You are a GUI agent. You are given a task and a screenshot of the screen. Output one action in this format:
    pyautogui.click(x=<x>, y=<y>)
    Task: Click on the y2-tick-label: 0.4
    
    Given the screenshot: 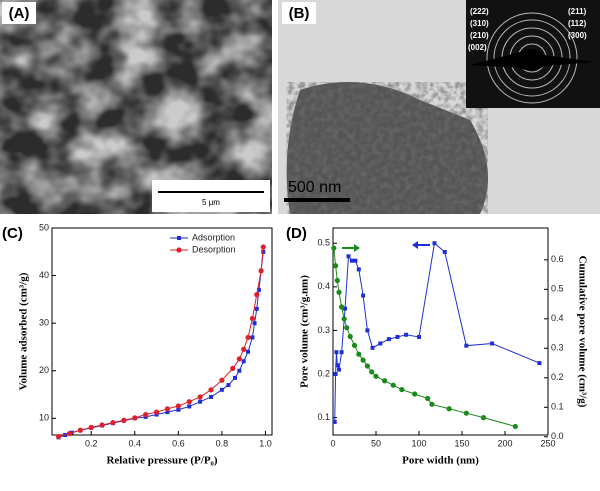 What is the action you would take?
    pyautogui.click(x=557, y=318)
    